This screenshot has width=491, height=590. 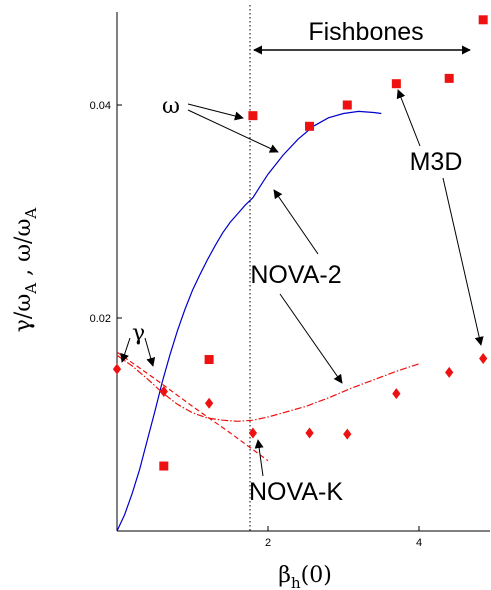 I want to click on svg-text: NOVA-2, so click(x=295, y=275).